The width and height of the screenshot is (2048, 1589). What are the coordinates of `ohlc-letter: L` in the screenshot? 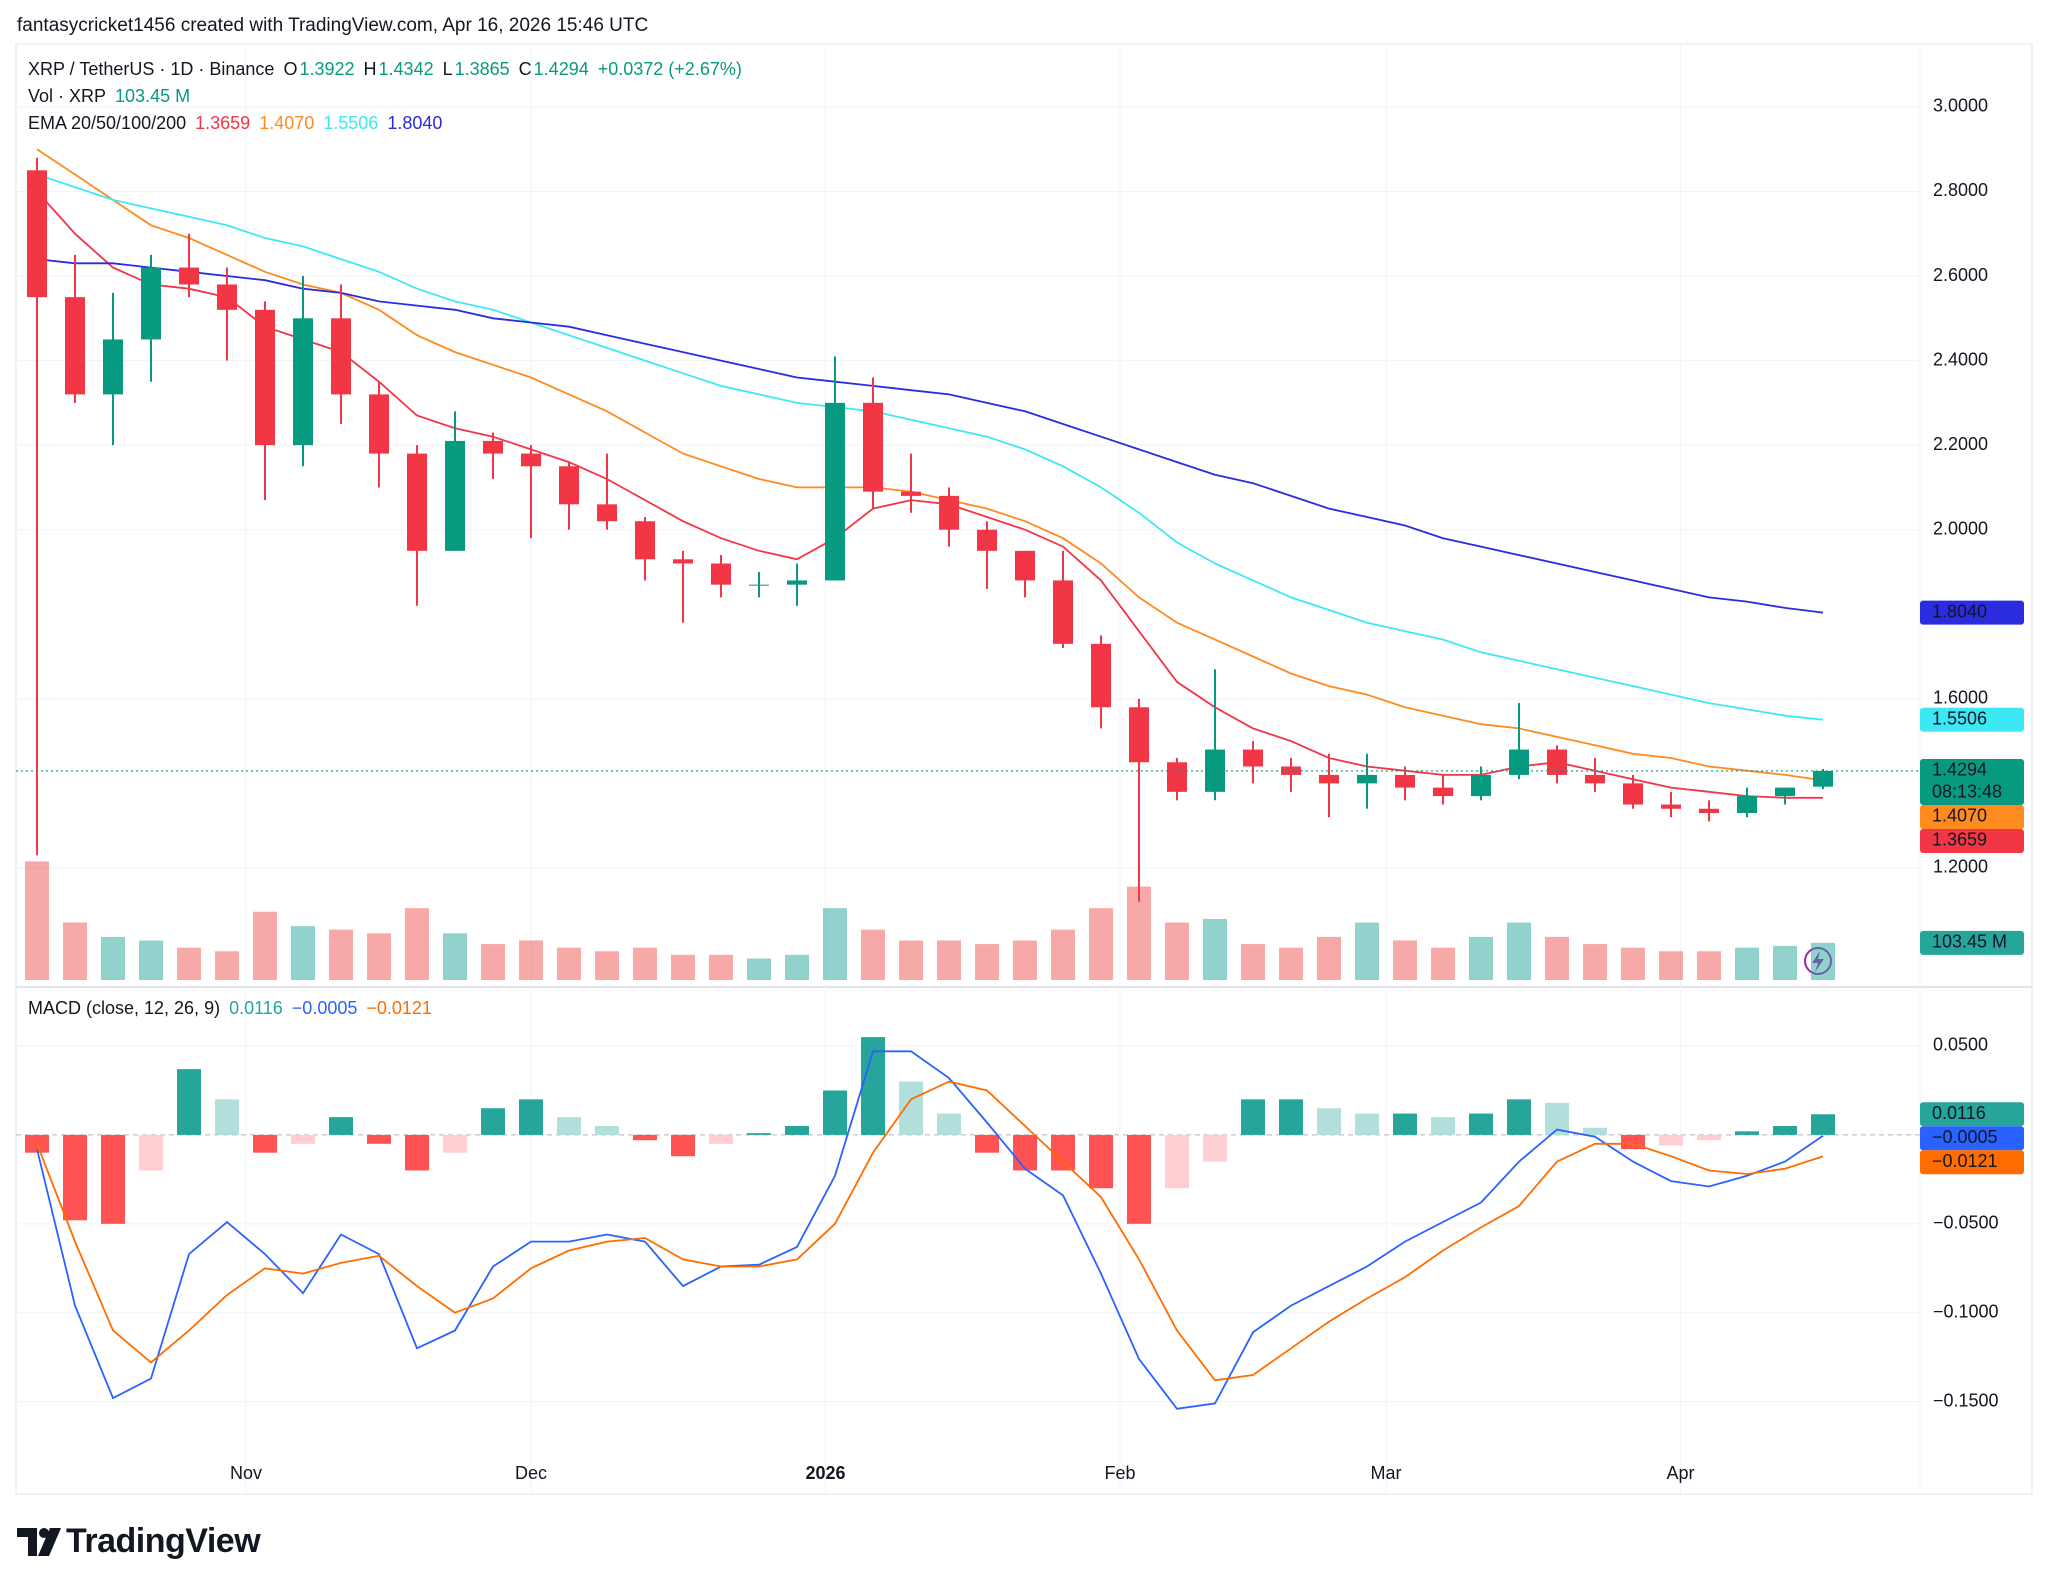 It's located at (447, 69).